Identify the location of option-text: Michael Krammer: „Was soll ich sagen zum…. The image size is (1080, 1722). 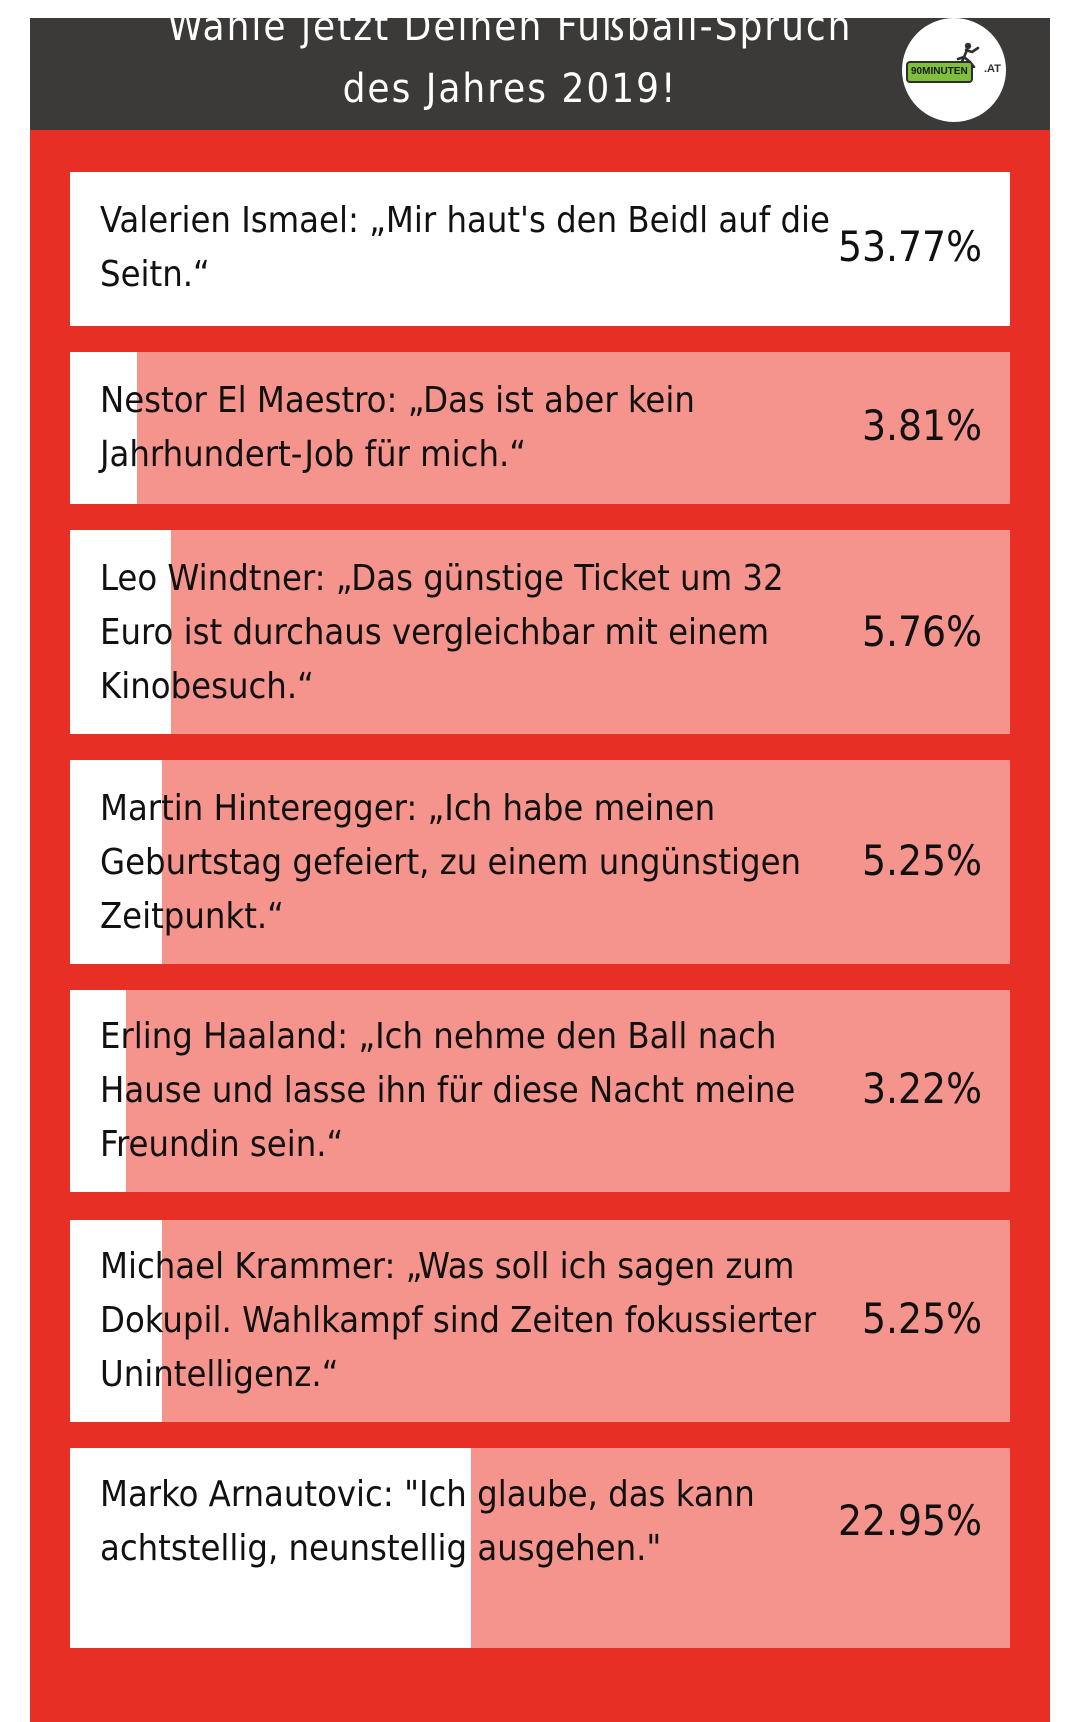
(458, 1320).